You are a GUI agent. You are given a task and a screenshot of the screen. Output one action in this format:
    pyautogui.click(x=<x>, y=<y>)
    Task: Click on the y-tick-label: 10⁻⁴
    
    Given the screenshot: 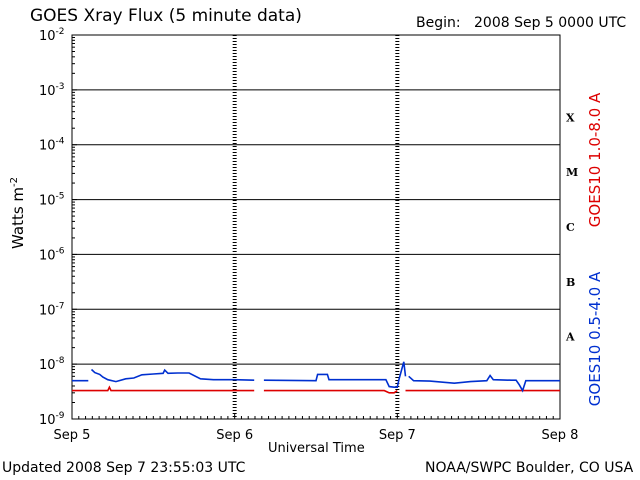 What is the action you would take?
    pyautogui.click(x=52, y=145)
    